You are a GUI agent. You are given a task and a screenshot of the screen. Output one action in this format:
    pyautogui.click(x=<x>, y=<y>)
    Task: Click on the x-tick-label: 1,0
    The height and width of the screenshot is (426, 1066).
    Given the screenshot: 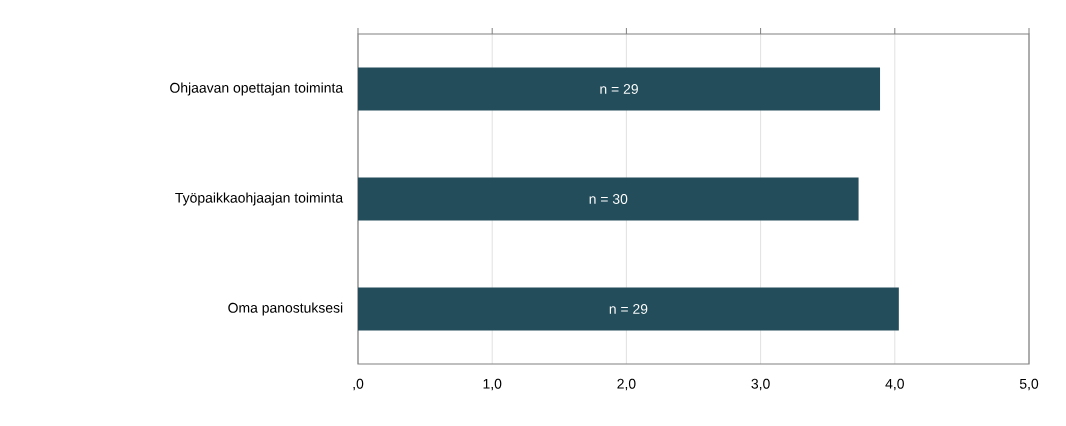 What is the action you would take?
    pyautogui.click(x=492, y=384)
    